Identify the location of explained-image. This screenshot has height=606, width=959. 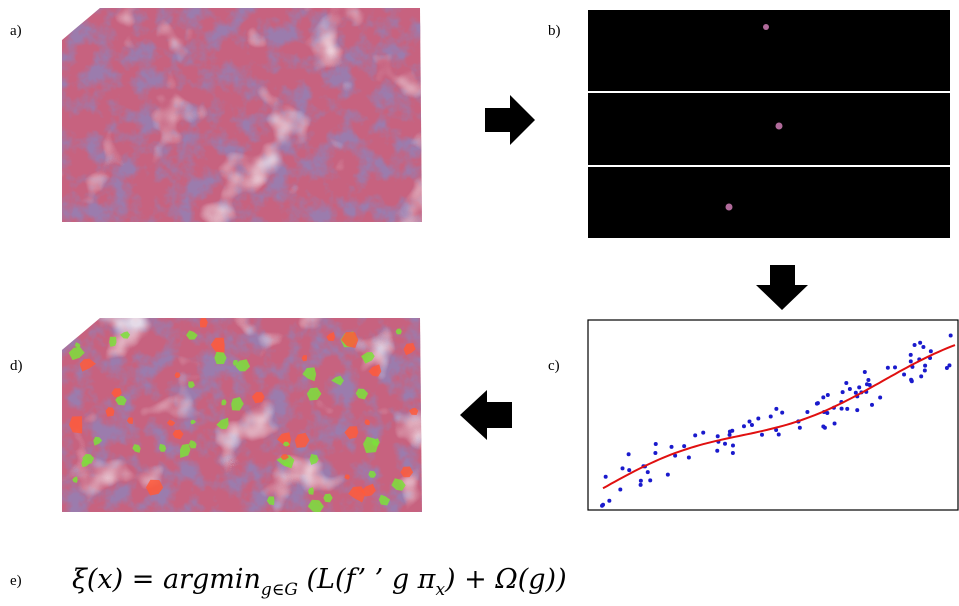
(242, 415).